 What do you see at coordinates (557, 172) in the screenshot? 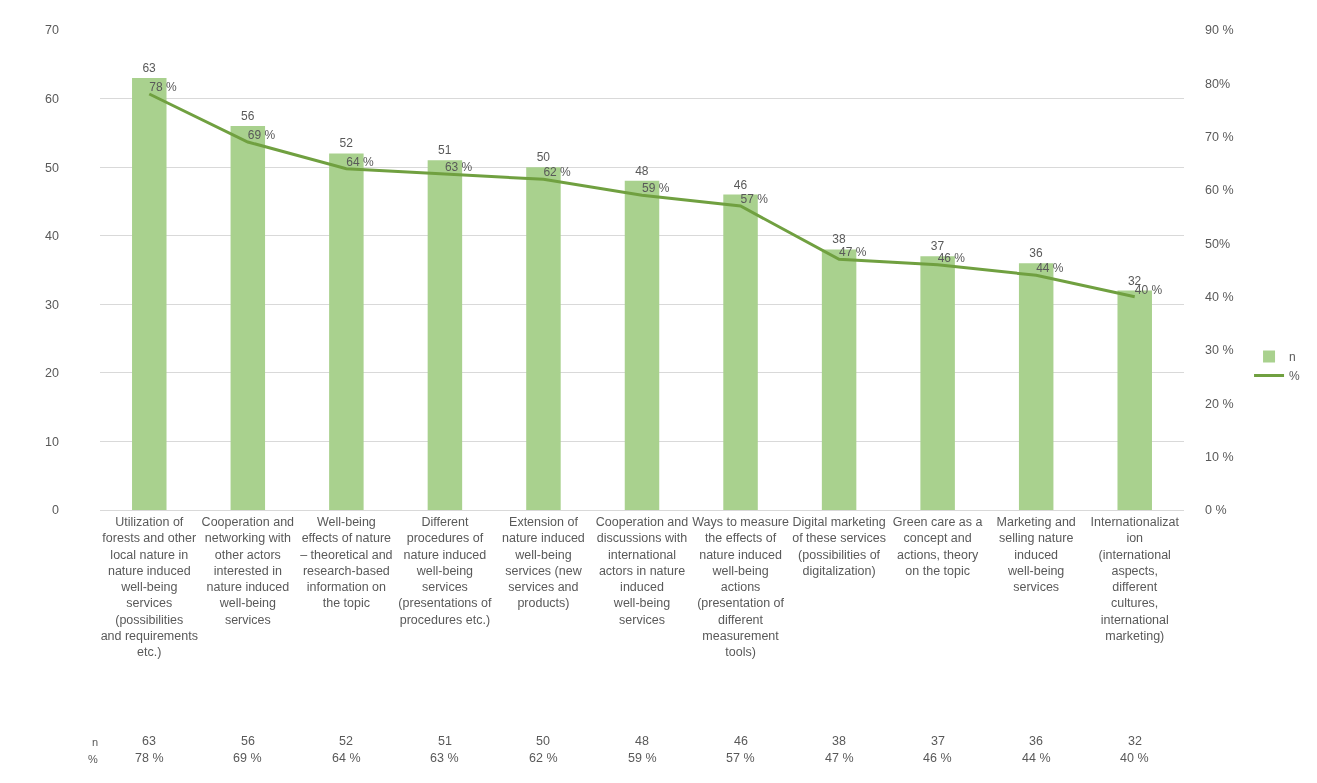
I see `text: 62 %` at bounding box center [557, 172].